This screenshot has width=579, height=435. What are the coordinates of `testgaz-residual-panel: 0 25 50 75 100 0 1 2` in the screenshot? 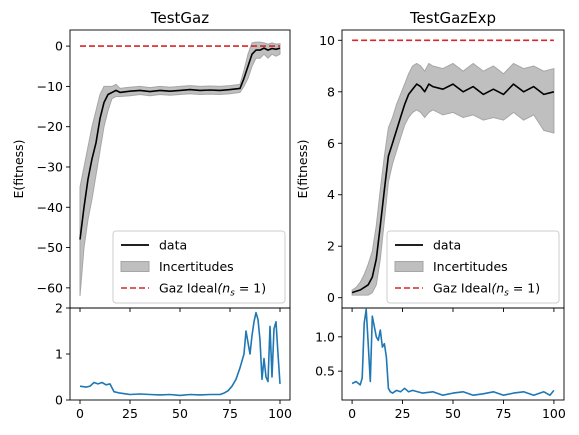 It's located at (173, 361).